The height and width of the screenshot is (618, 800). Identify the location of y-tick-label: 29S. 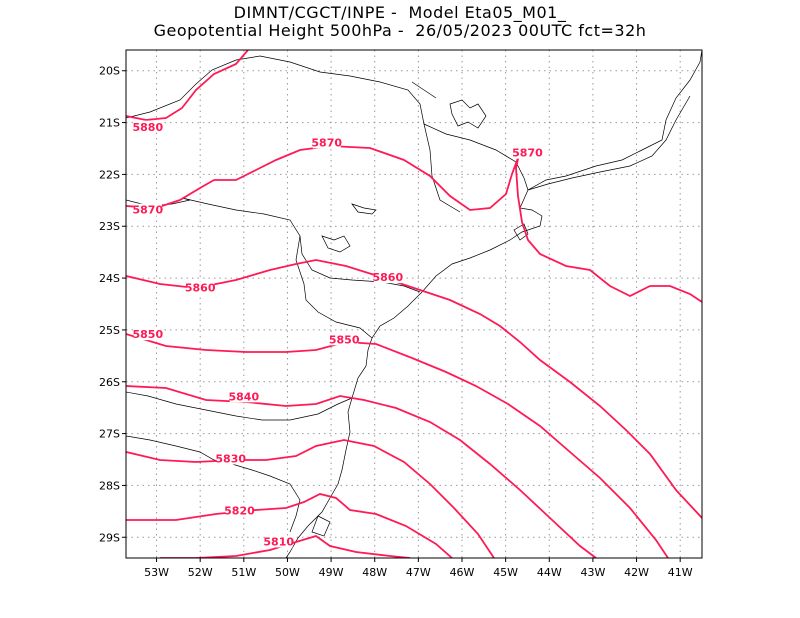
(109, 537).